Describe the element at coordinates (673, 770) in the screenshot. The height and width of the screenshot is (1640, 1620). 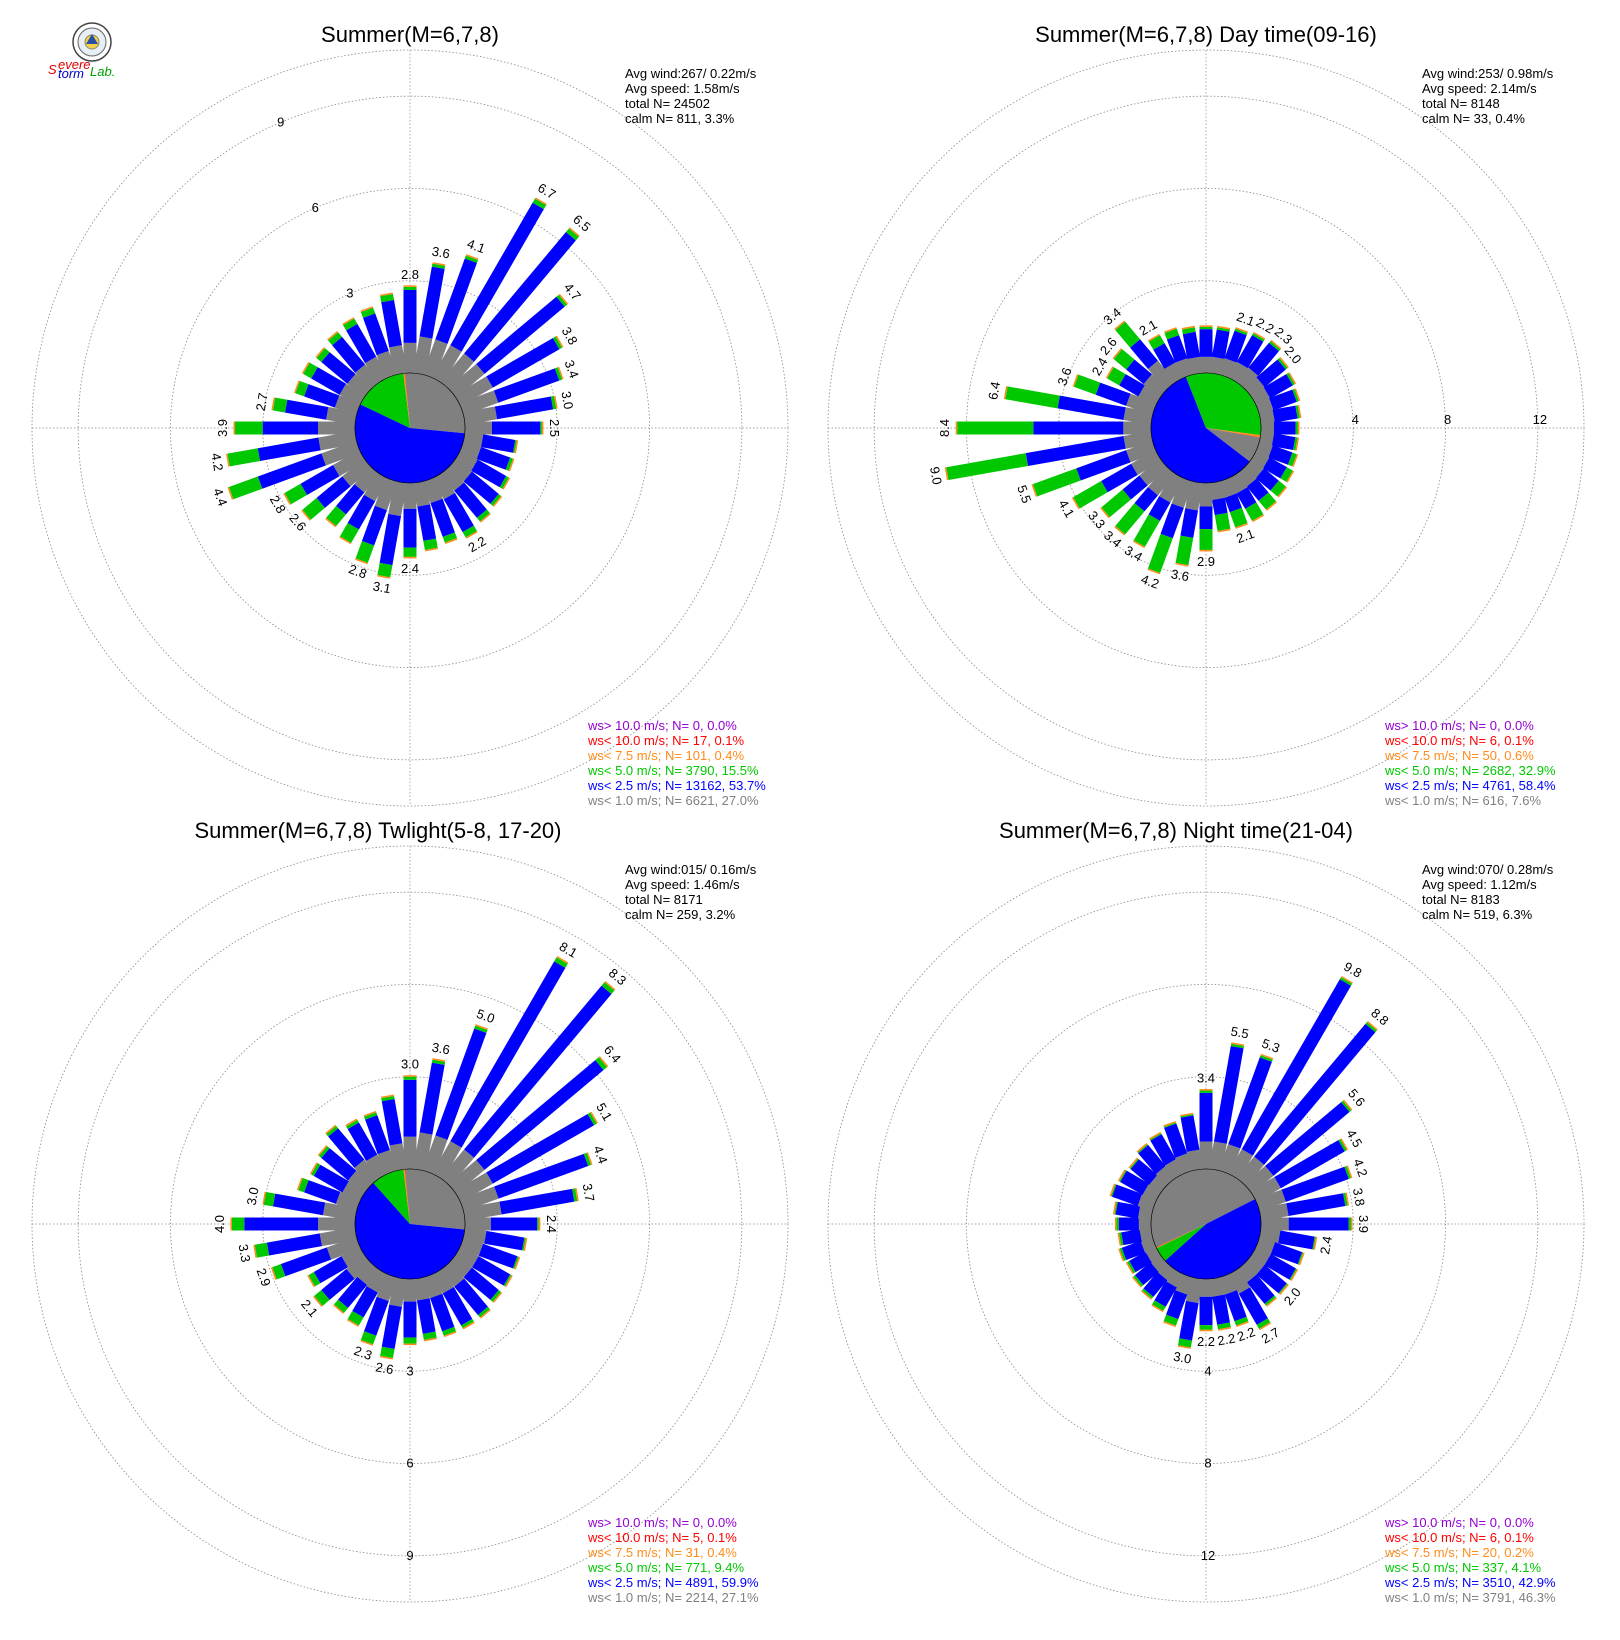
I see `legend-line: ws< 5.0 m/s; N= 3790, 15.5%` at that location.